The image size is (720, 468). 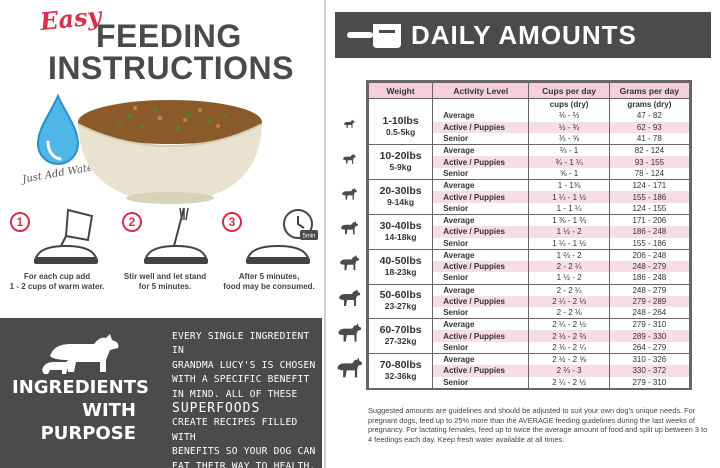 I want to click on ingredients-title: INGREDIENTS WITH PURPOSE, so click(x=80, y=410).